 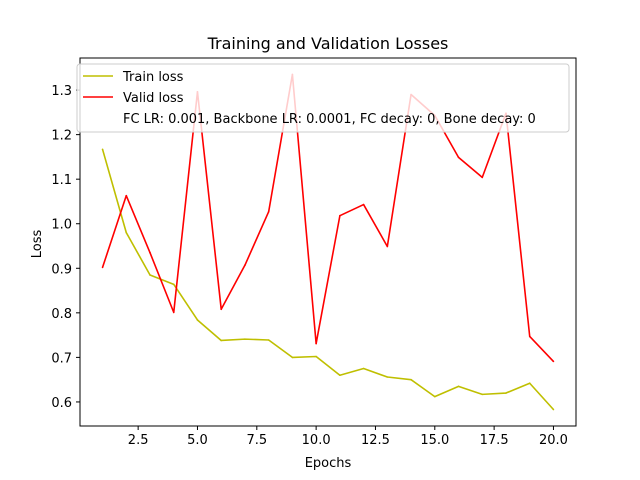 I want to click on y-tick-label: 0.7, so click(x=61, y=358).